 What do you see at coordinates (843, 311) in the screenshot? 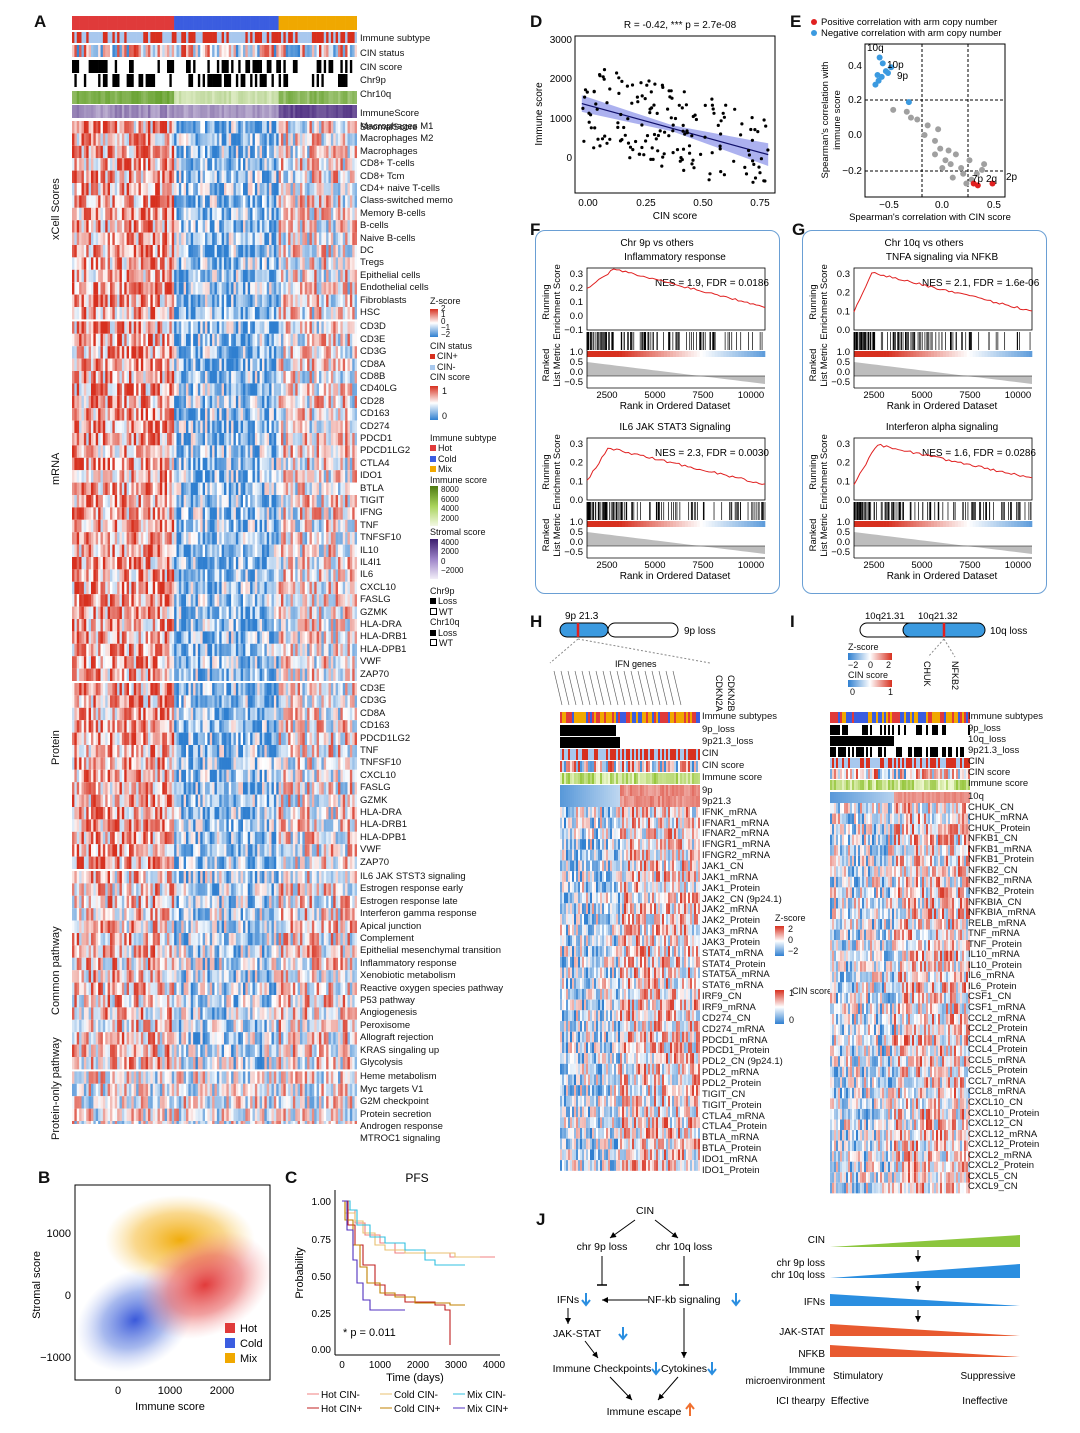
I see `gsea-ytick: 0.1` at bounding box center [843, 311].